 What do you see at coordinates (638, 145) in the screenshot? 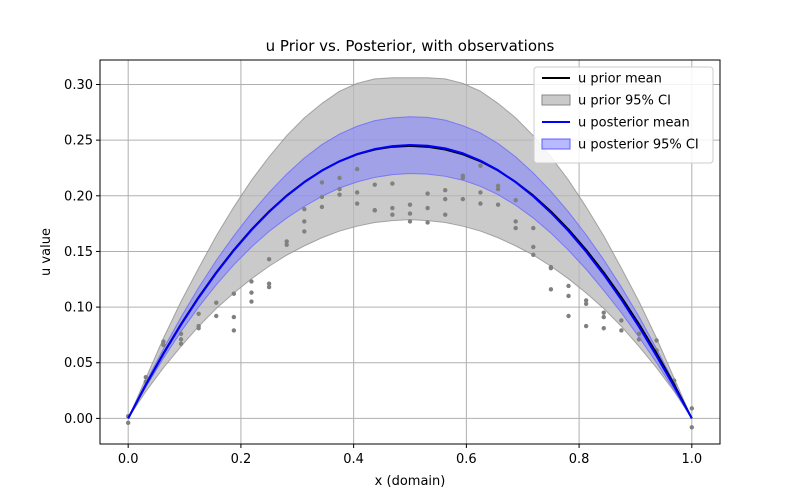
I see `legend-label-u-posterior-95-ci: u posterior 95% CI` at bounding box center [638, 145].